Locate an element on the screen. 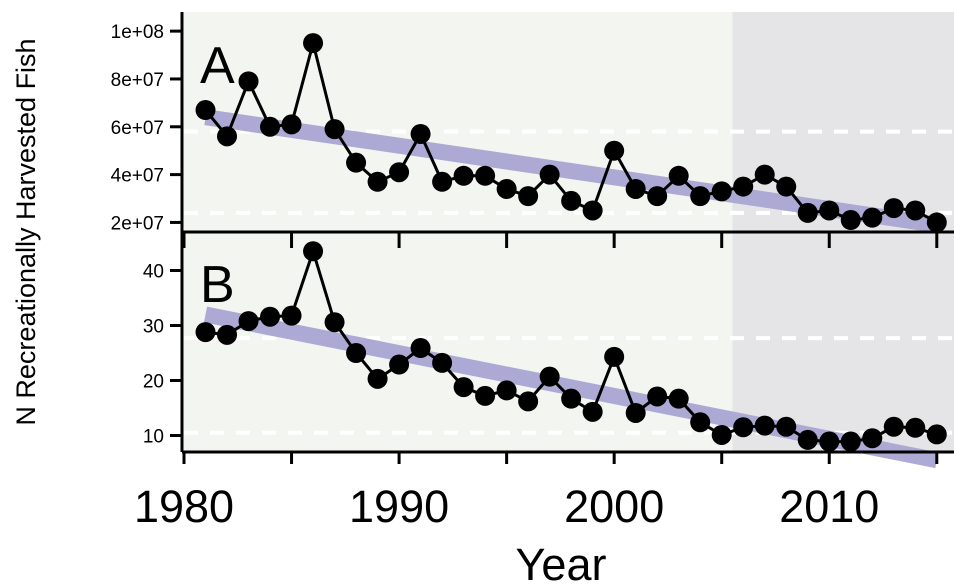 The width and height of the screenshot is (954, 587). x-tick-label: 2000 is located at coordinates (614, 506).